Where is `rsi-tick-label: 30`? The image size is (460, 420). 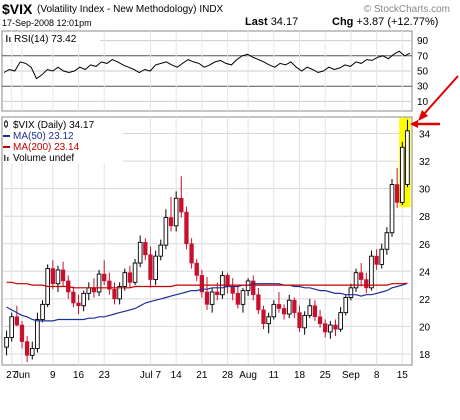
rsi-tick-label: 30 is located at coordinates (423, 87).